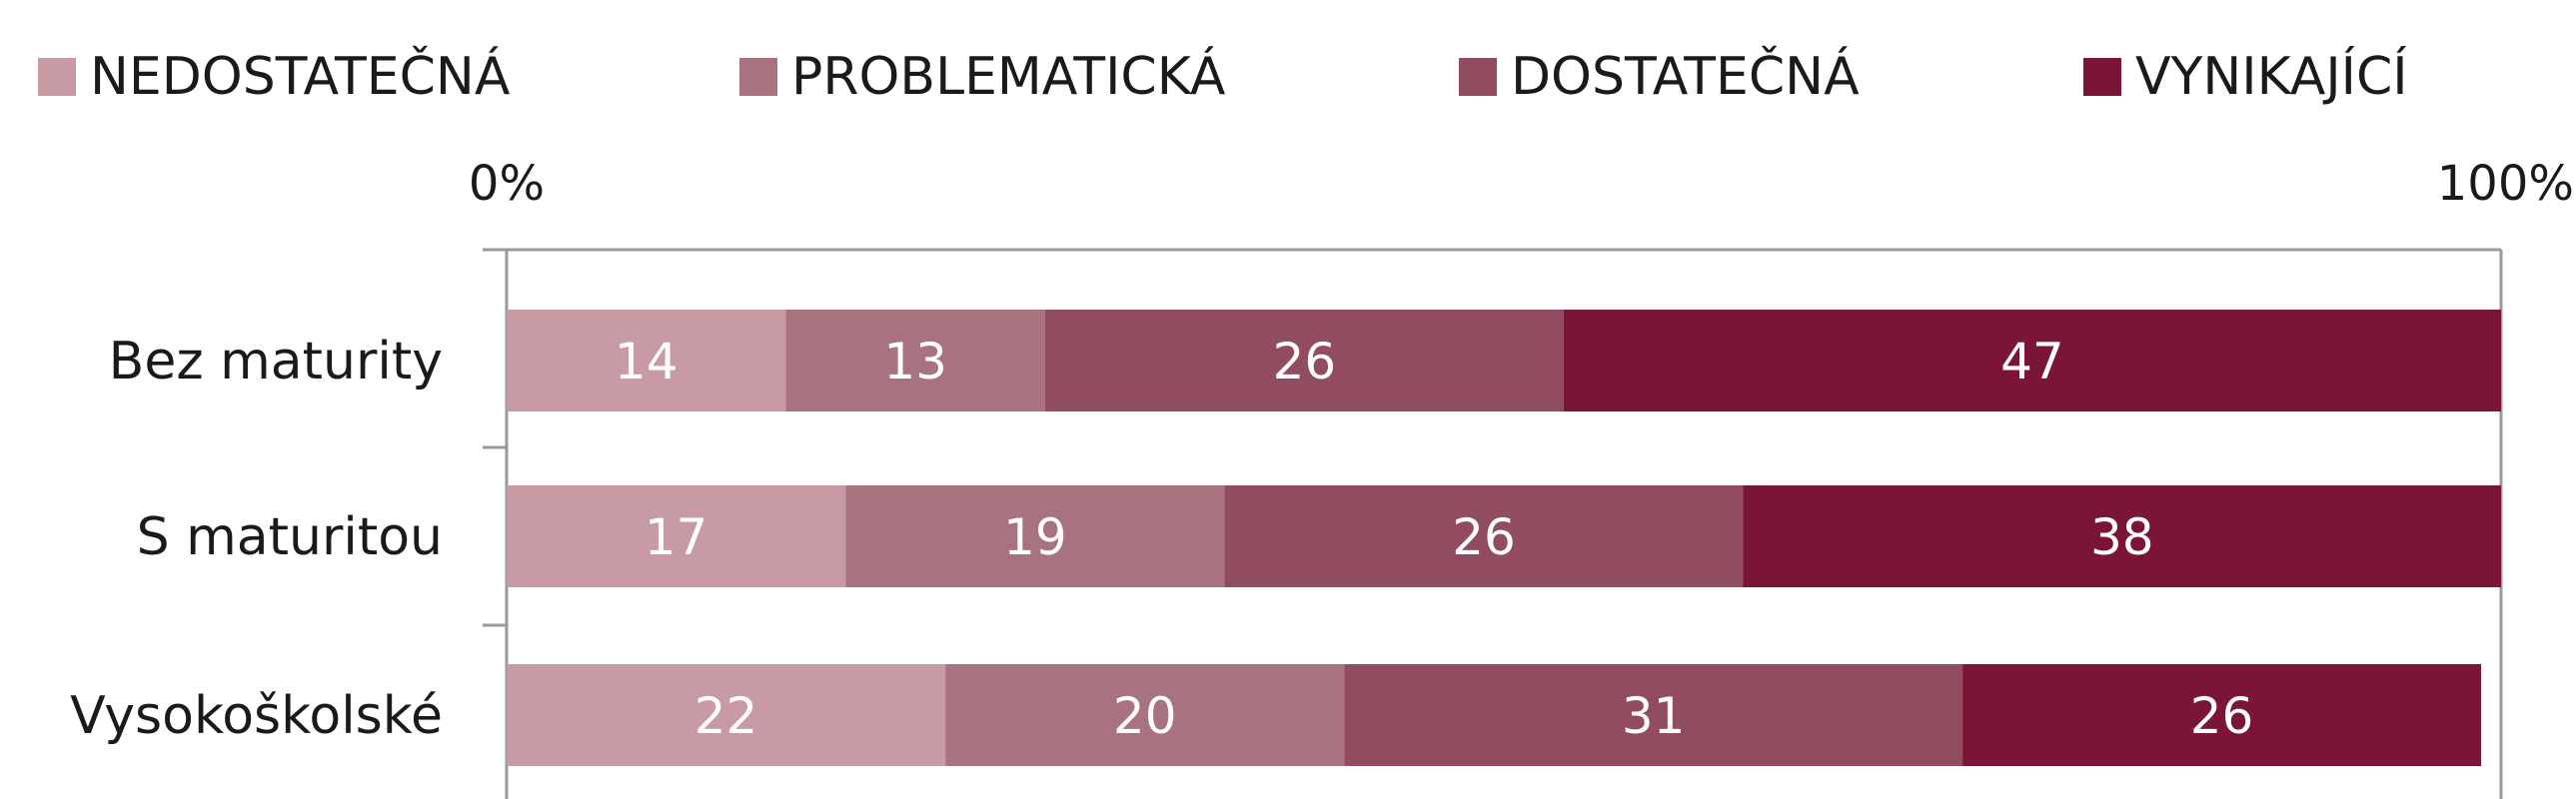 The image size is (2576, 799). Describe the element at coordinates (1521, 184) in the screenshot. I see `x-axis-ticks: 0% 100%` at that location.